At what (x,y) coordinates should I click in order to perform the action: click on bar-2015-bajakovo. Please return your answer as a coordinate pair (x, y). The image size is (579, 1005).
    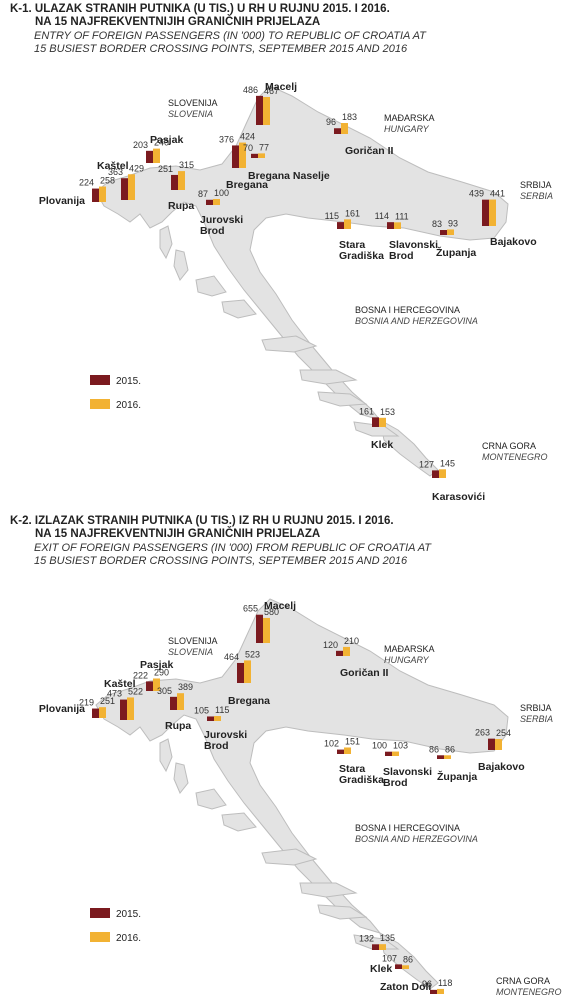
    Looking at the image, I should click on (485, 212).